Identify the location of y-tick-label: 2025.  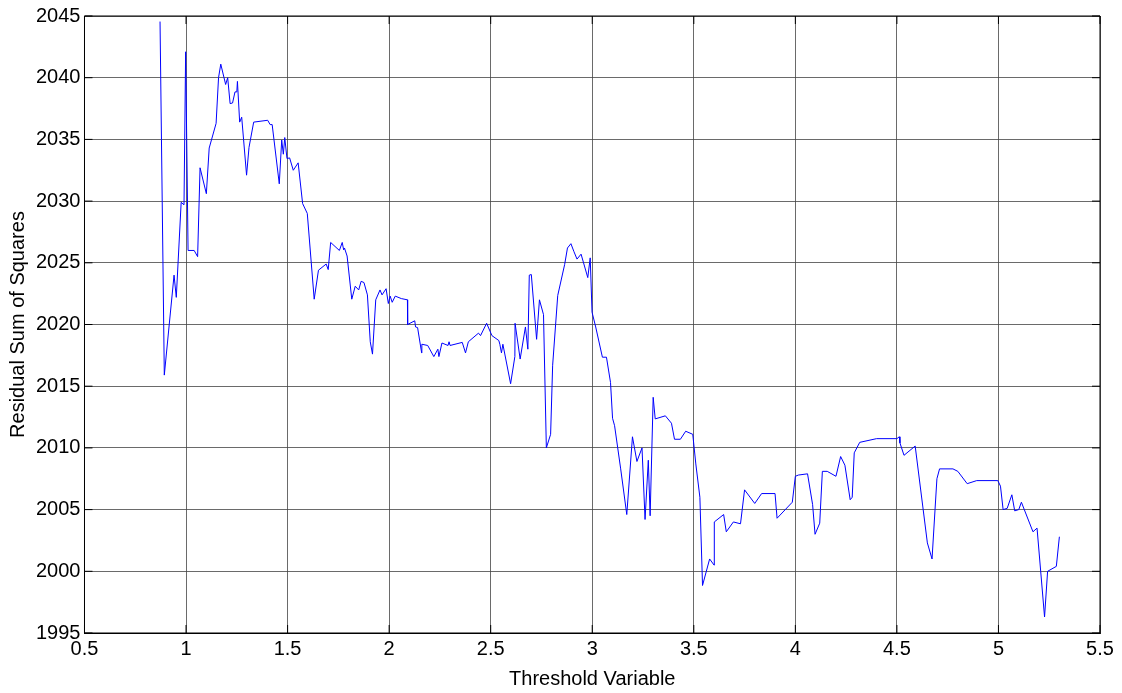
(58, 261).